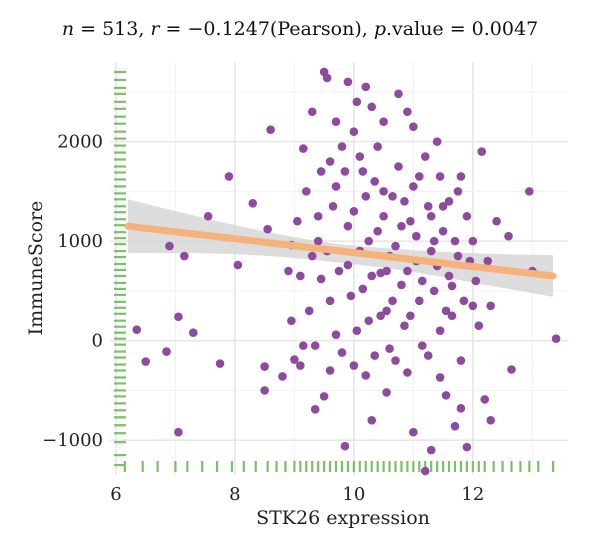  I want to click on x-tick-labels: 6 8 10 12, so click(297, 494).